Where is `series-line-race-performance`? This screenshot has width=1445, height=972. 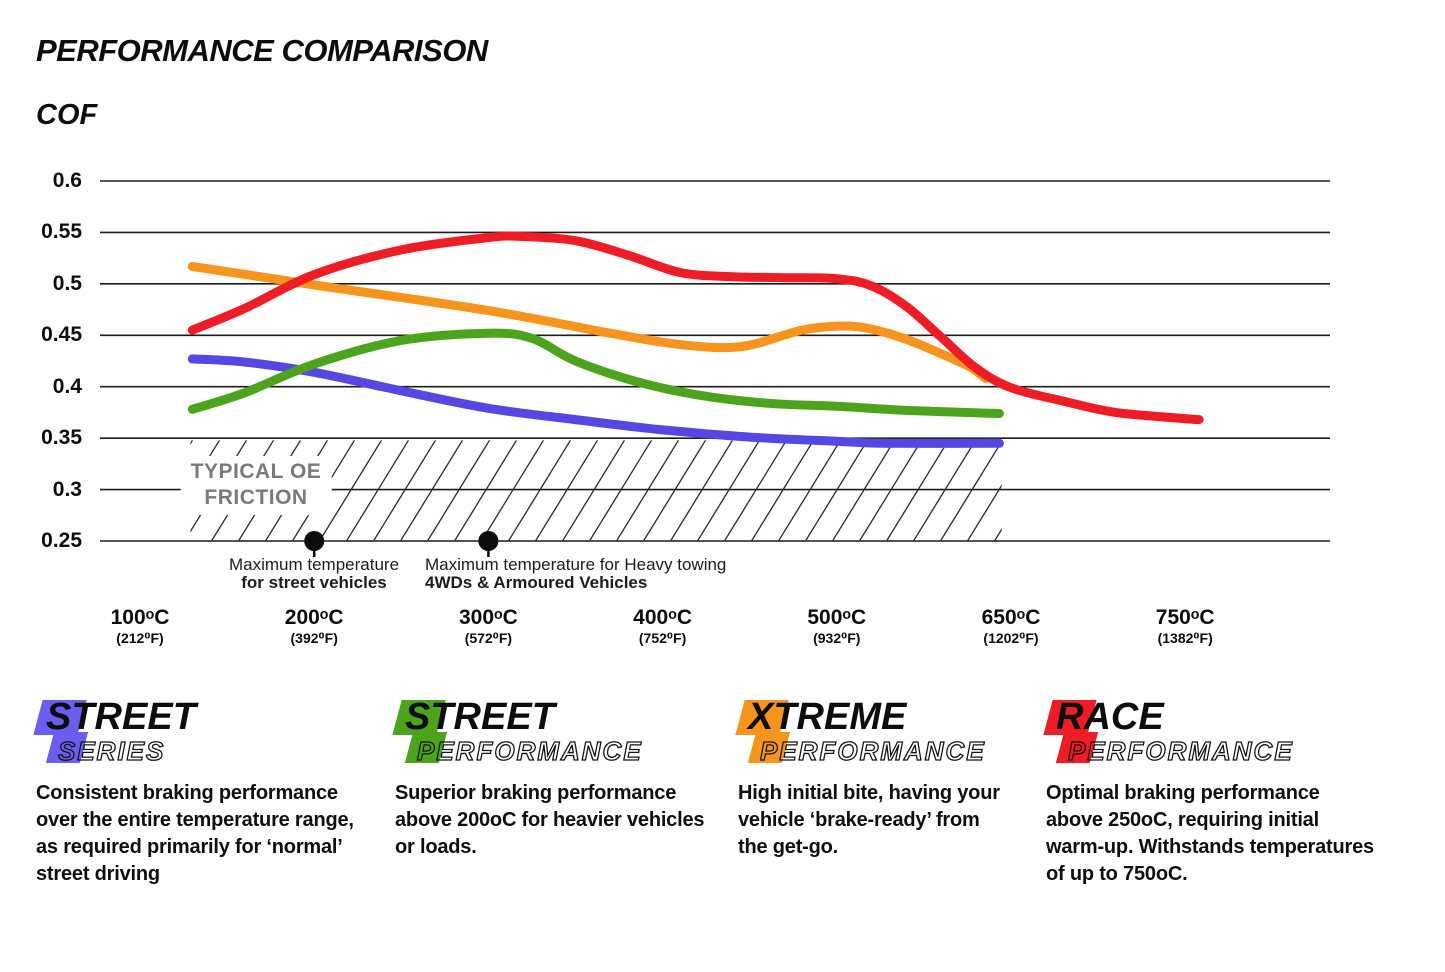
series-line-race-performance is located at coordinates (695, 328).